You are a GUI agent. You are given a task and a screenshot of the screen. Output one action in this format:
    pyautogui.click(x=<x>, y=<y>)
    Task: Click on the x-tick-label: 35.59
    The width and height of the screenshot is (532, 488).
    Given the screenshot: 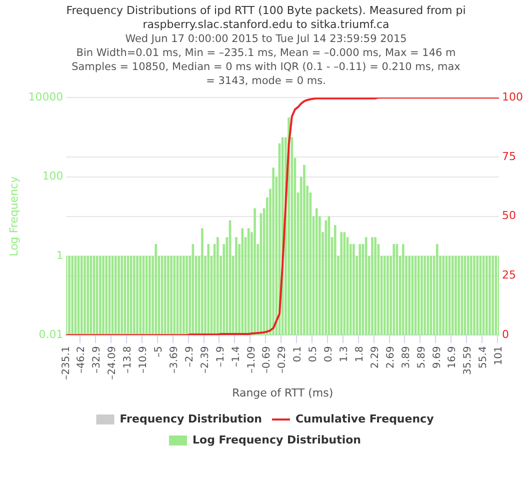 What is the action you would take?
    pyautogui.click(x=468, y=360)
    